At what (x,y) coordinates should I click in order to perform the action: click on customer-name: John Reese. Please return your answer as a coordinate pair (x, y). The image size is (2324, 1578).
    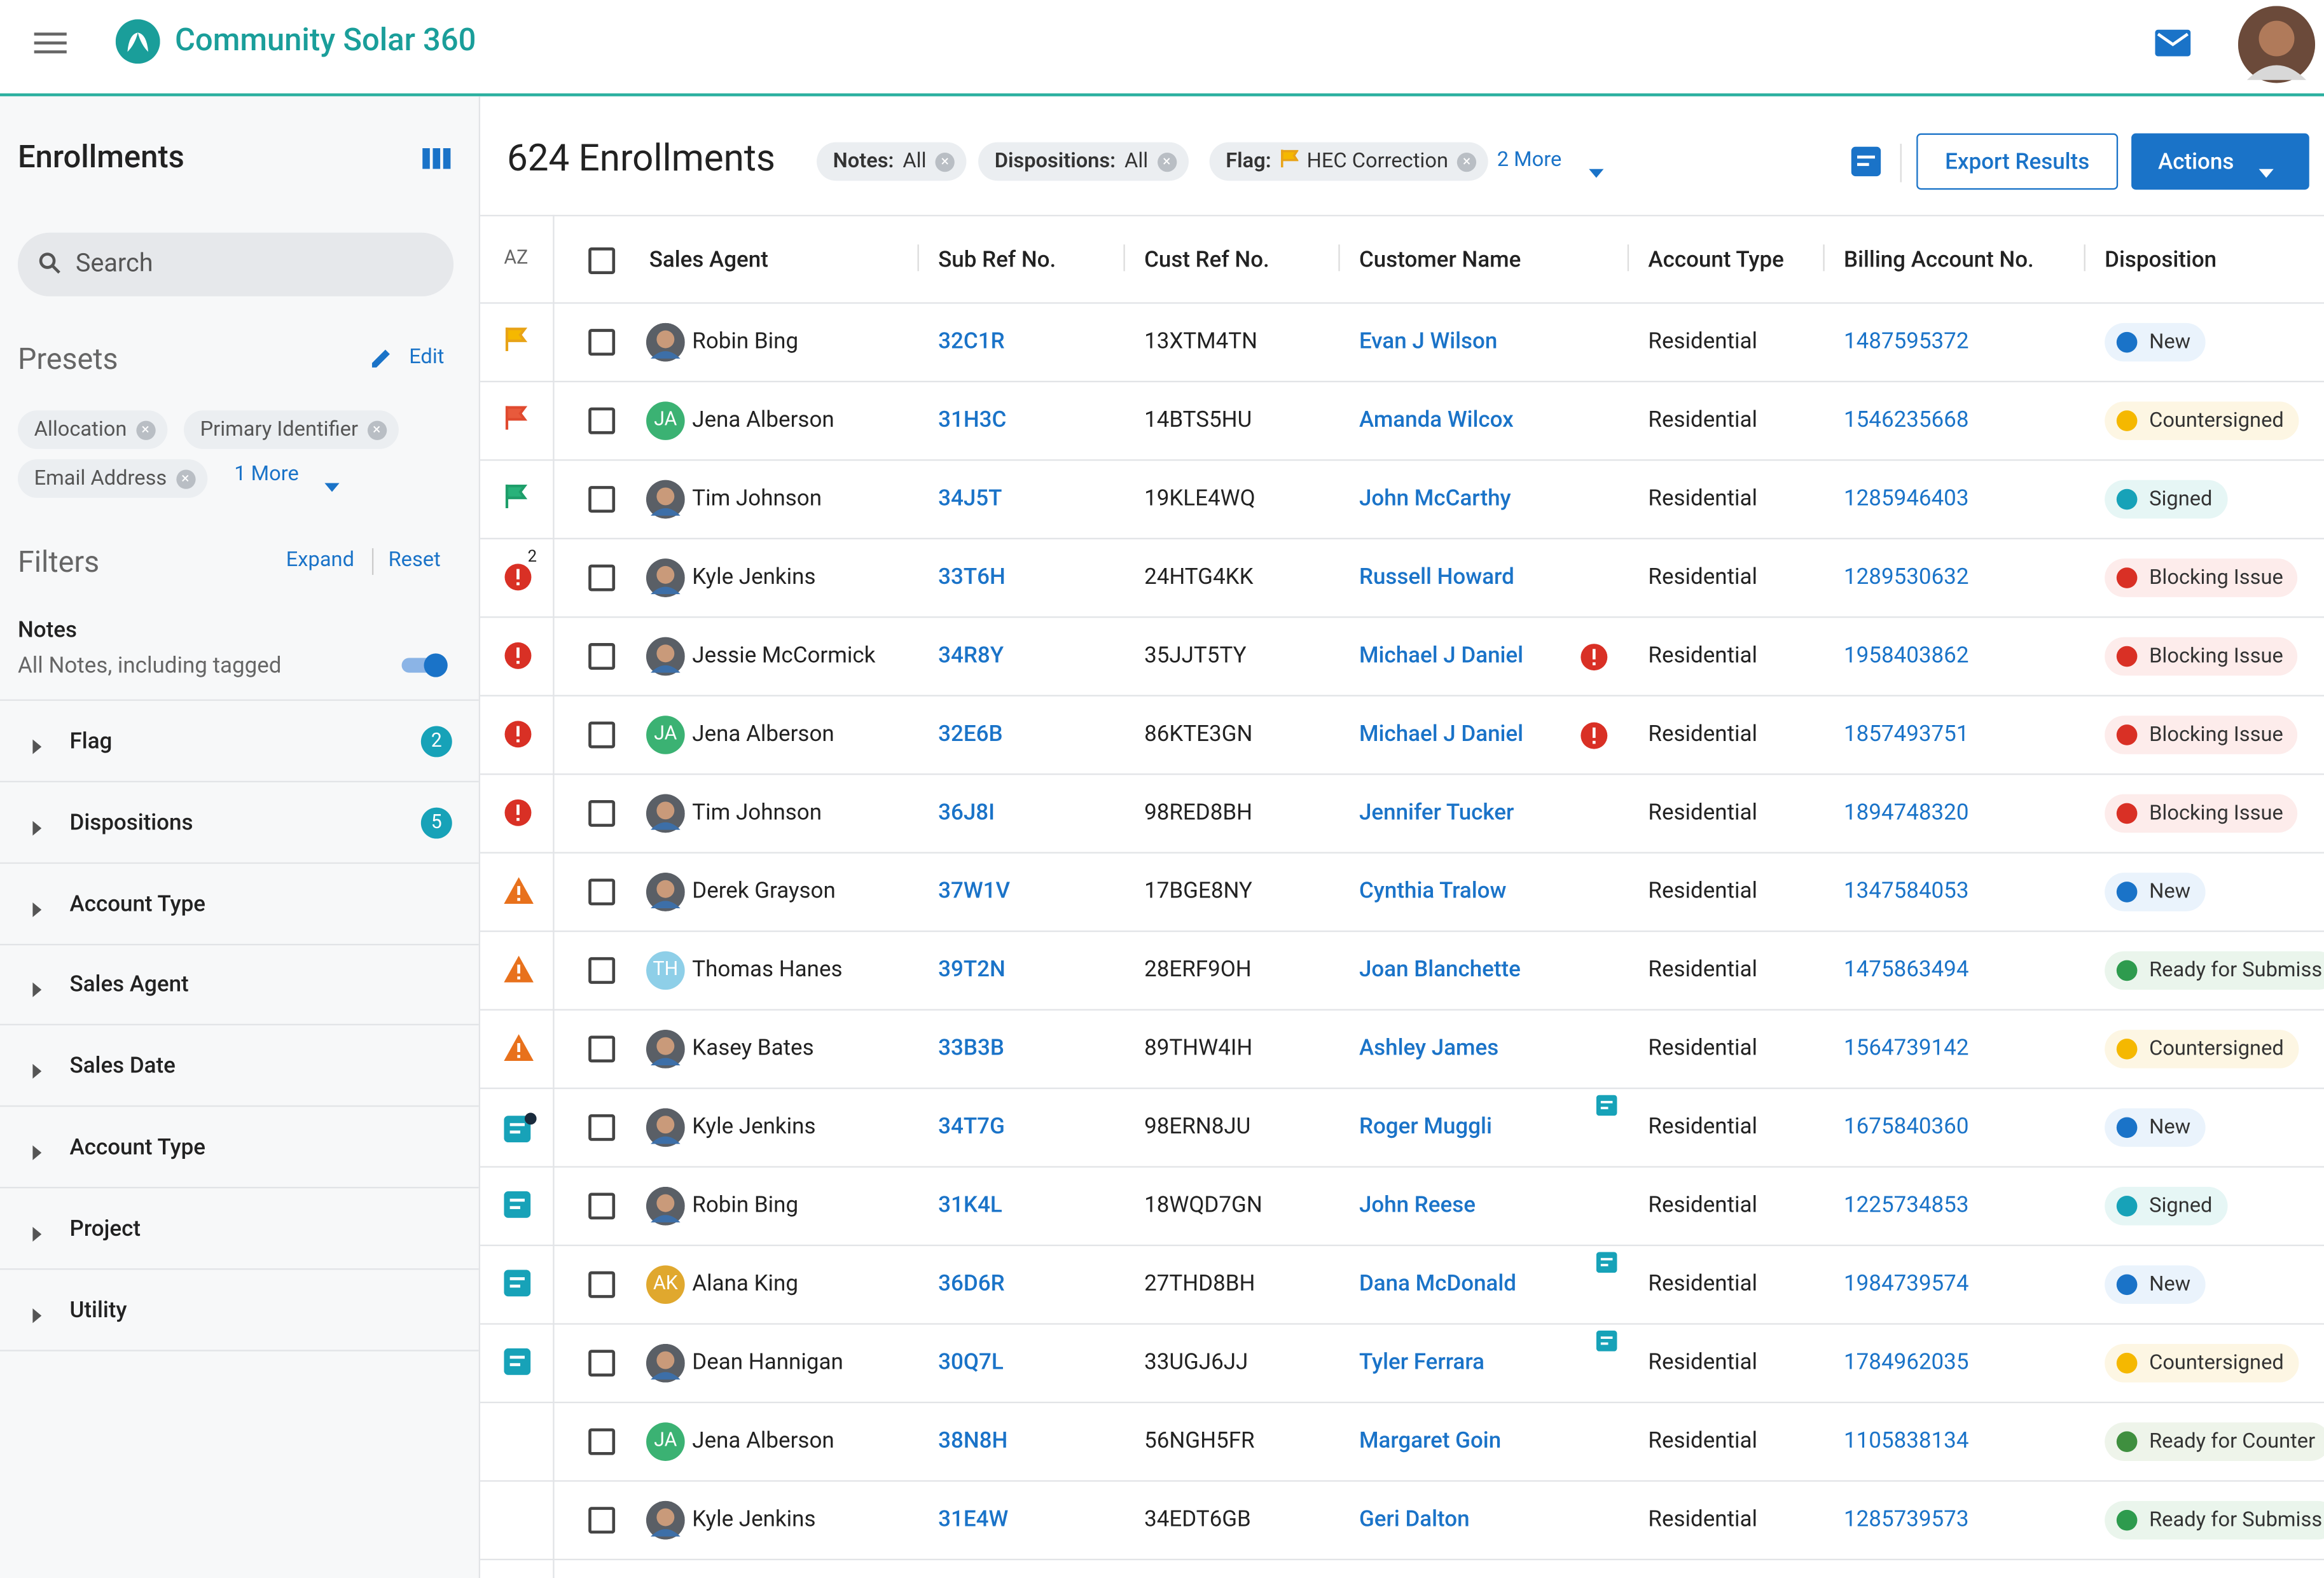
    Looking at the image, I should click on (1418, 1204).